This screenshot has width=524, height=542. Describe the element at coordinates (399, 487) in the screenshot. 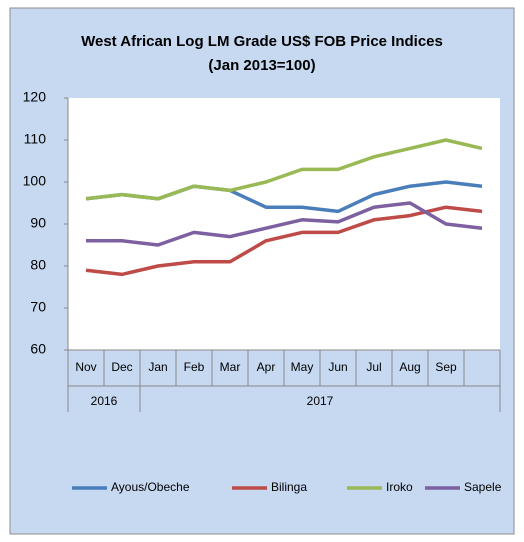

I see `legend-label: Iroko` at that location.